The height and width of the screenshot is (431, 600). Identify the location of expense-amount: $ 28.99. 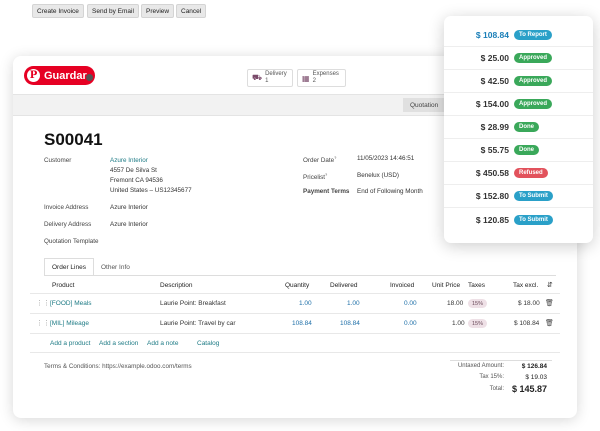
(494, 127).